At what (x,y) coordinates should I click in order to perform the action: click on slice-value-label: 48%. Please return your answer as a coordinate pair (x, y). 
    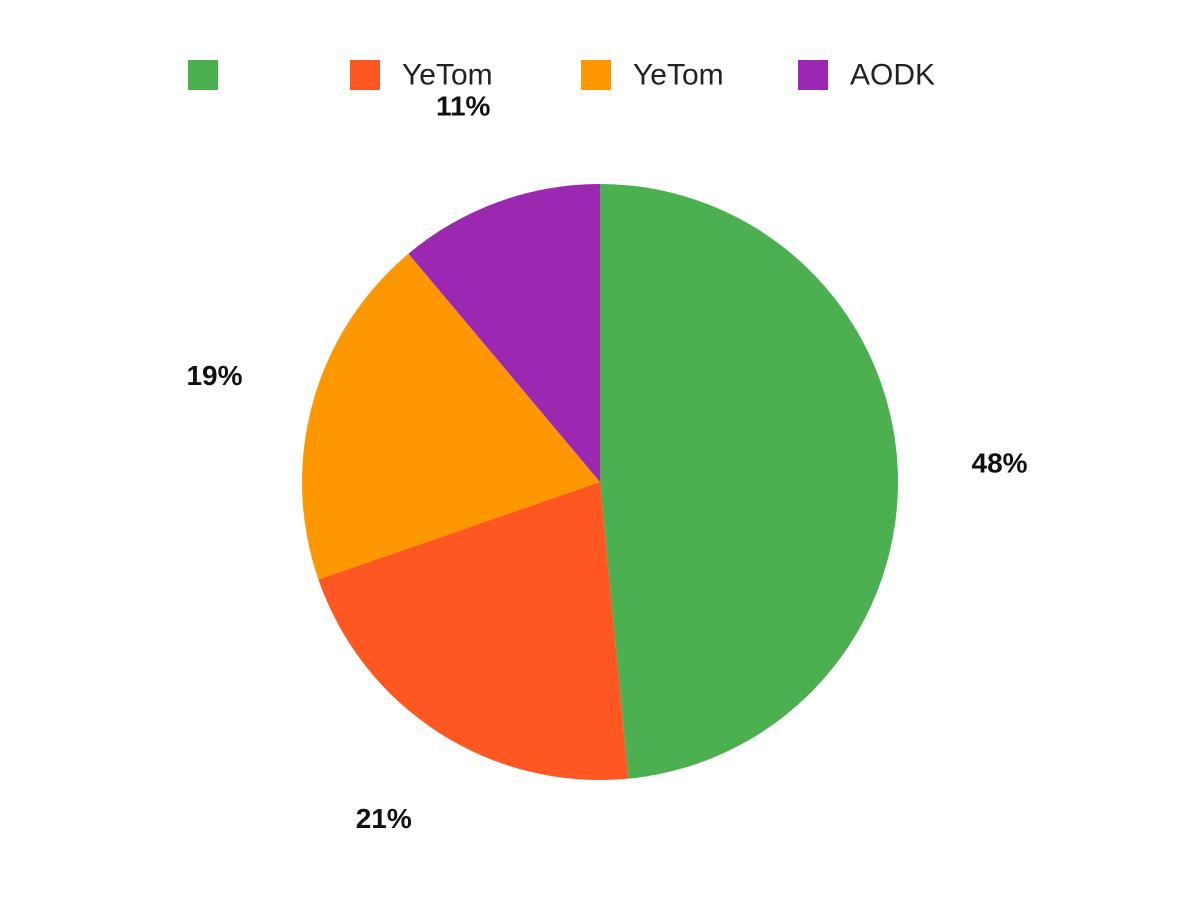
    Looking at the image, I should click on (1000, 462).